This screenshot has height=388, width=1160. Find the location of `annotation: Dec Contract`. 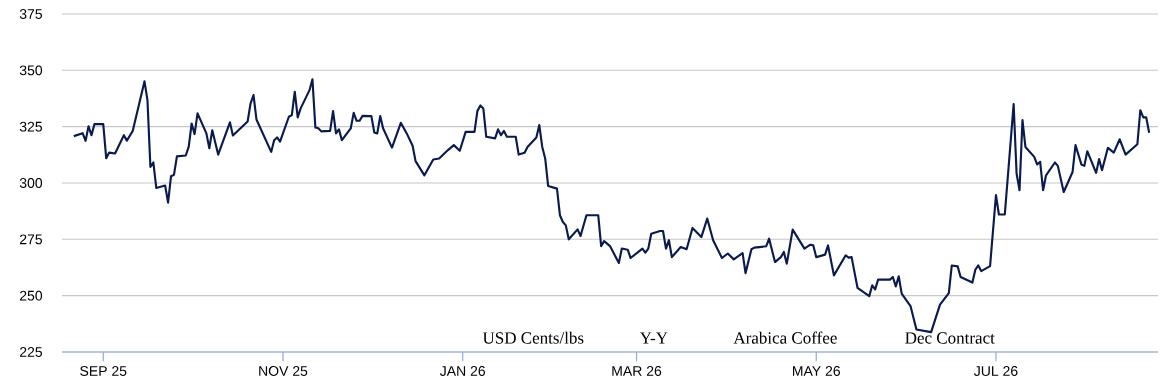

annotation: Dec Contract is located at coordinates (950, 338).